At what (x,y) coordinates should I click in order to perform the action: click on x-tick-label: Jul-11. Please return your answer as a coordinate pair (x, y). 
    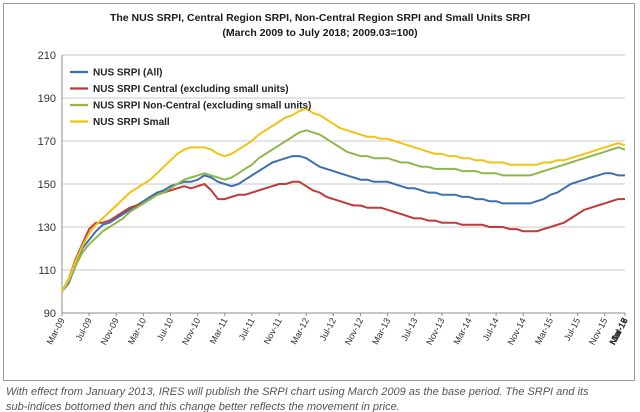
    Looking at the image, I should click on (247, 329).